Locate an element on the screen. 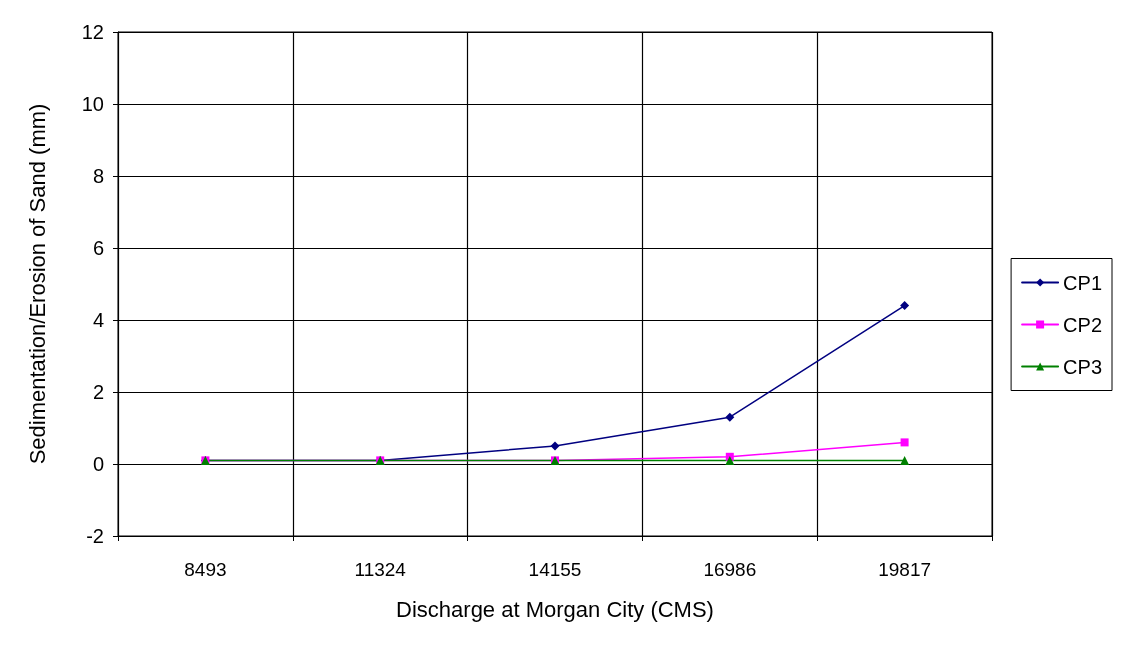 Image resolution: width=1124 pixels, height=649 pixels. y-axis-title: Sedimentation/Erosion of Sand (mm) is located at coordinates (37, 284).